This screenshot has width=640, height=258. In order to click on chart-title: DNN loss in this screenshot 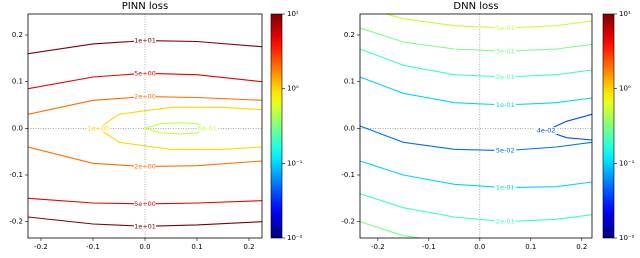, I will do `click(475, 6)`.